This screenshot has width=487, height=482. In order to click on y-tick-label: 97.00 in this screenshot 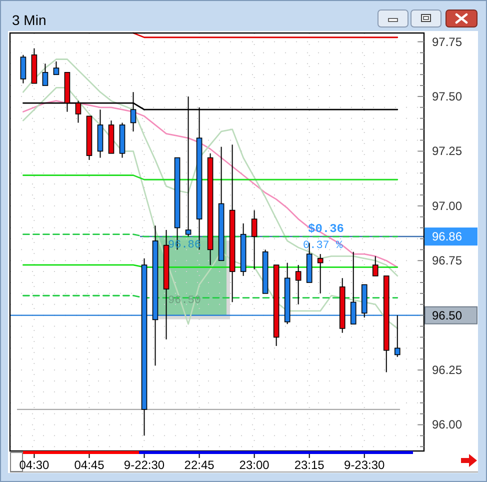, I will do `click(447, 205)`.